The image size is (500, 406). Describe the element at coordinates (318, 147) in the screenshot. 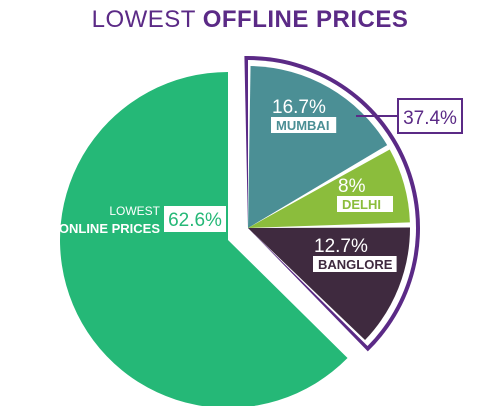

I see `slice-mumbai` at that location.